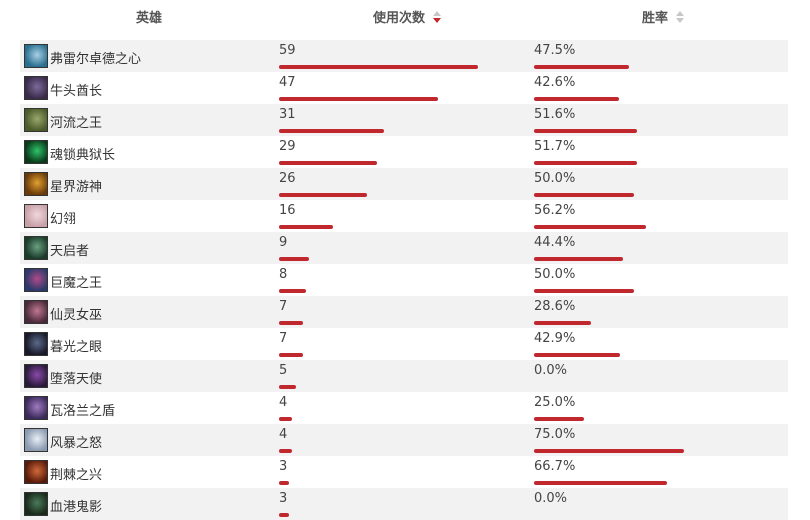 Image resolution: width=810 pixels, height=520 pixels. I want to click on hero-name: 星界游神, so click(76, 187).